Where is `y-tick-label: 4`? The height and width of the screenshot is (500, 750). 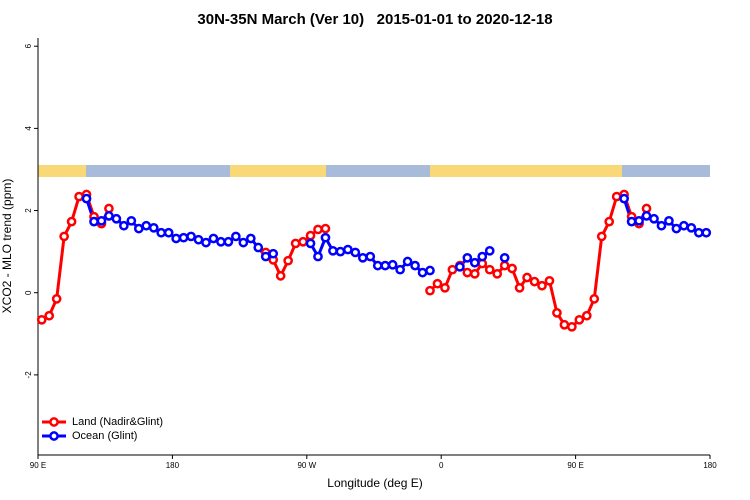
y-tick-label: 4 is located at coordinates (28, 128).